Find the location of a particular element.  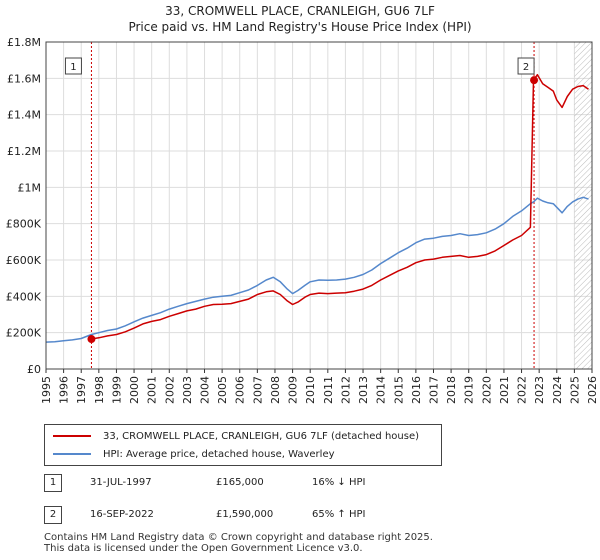

x-tick-label: 2020 is located at coordinates (486, 390).